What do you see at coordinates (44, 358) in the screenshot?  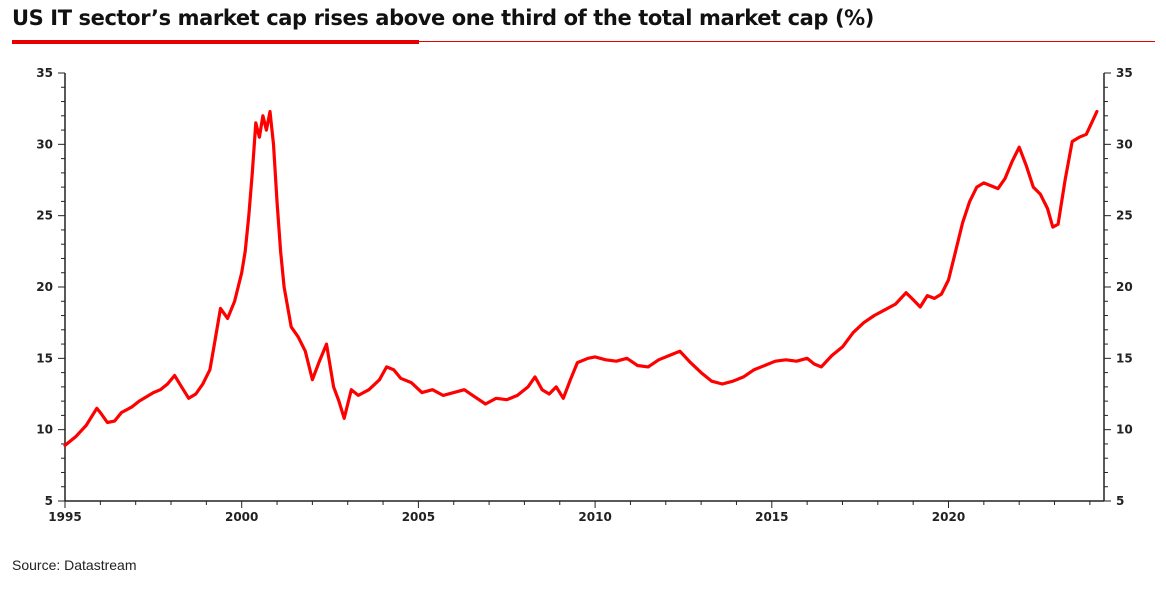 I see `y-tick-label-left: 15` at bounding box center [44, 358].